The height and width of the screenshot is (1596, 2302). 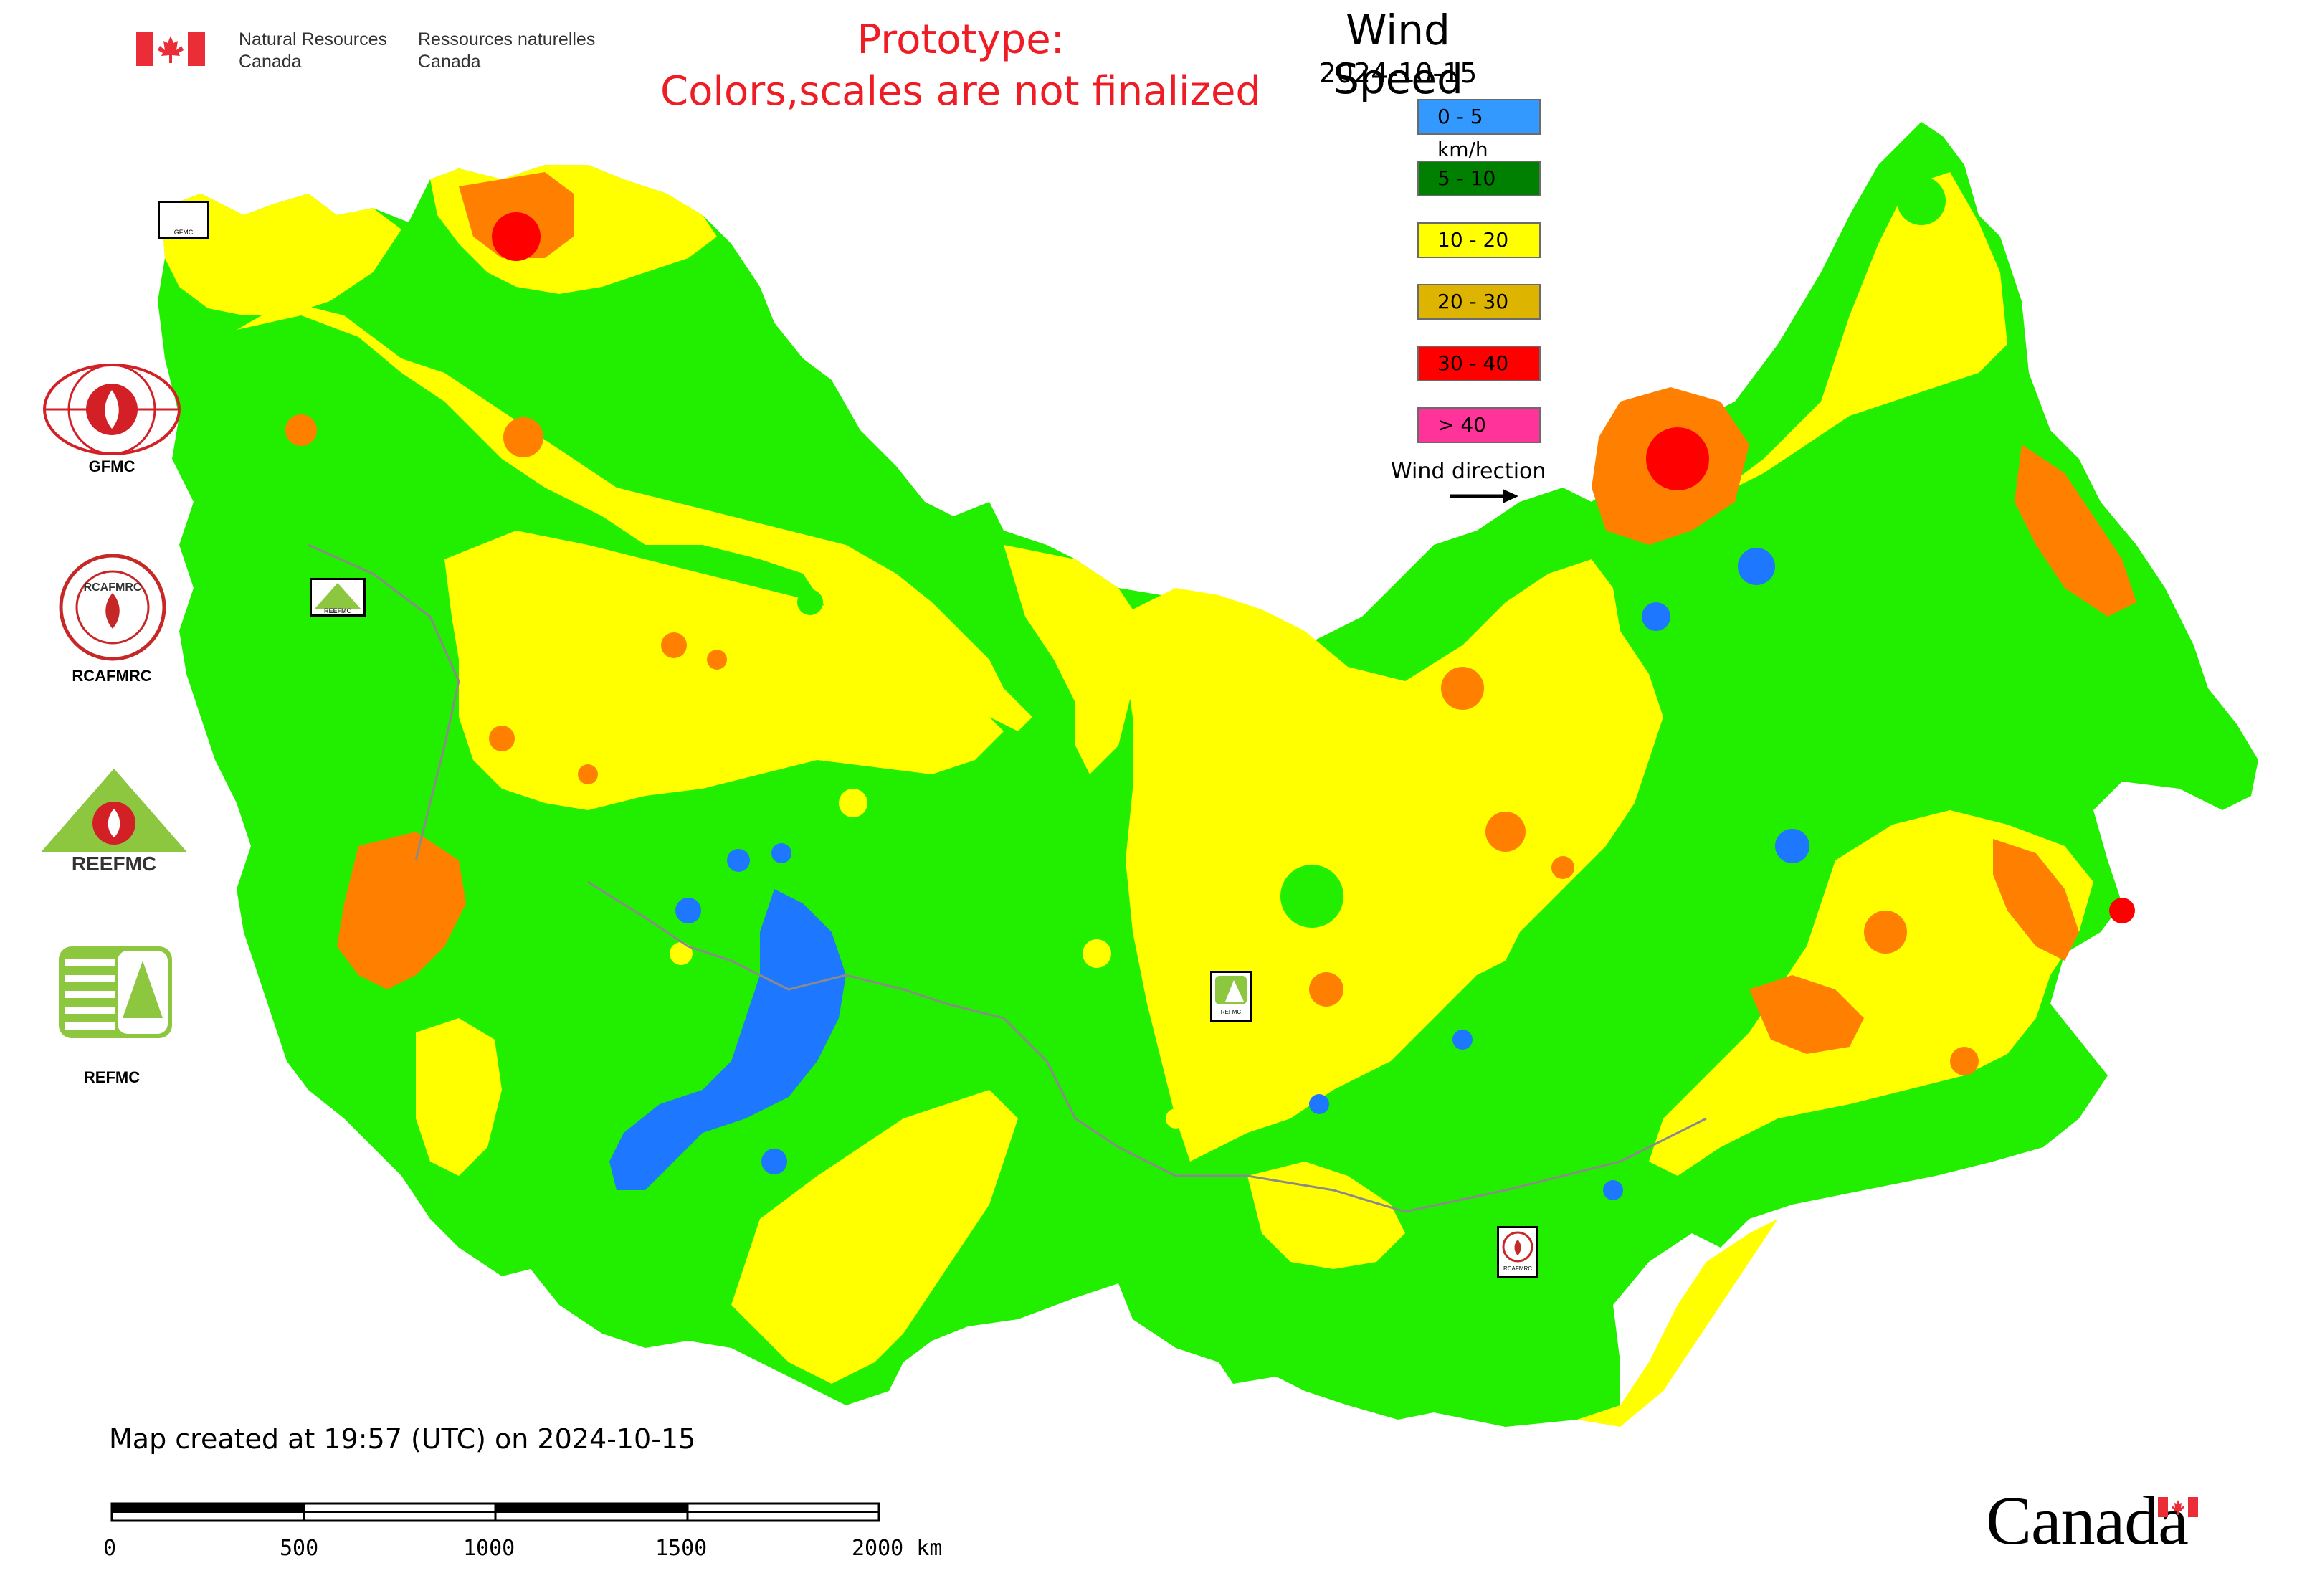 What do you see at coordinates (1479, 240) in the screenshot?
I see `legend-swatch-10-20: 10 - 20` at bounding box center [1479, 240].